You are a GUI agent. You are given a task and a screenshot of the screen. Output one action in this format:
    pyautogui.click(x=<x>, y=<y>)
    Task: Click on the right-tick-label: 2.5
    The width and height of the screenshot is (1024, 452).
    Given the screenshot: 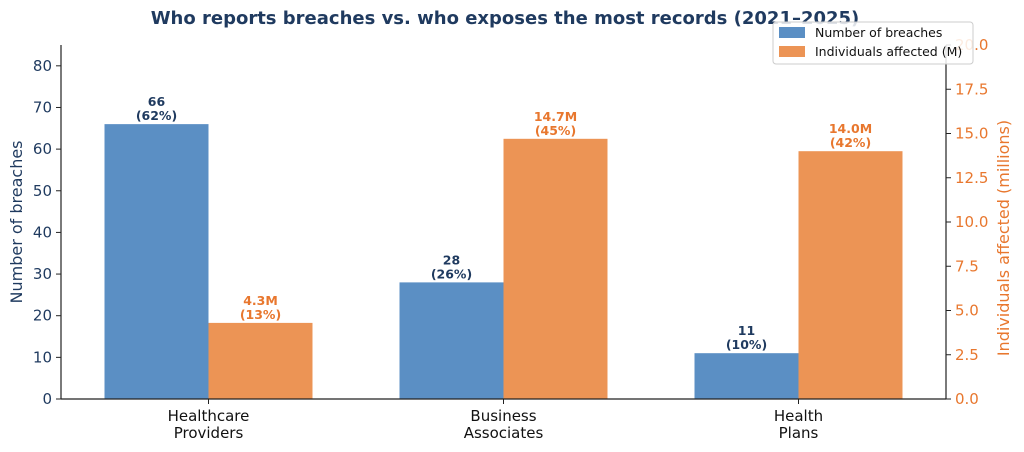 What is the action you would take?
    pyautogui.click(x=967, y=355)
    